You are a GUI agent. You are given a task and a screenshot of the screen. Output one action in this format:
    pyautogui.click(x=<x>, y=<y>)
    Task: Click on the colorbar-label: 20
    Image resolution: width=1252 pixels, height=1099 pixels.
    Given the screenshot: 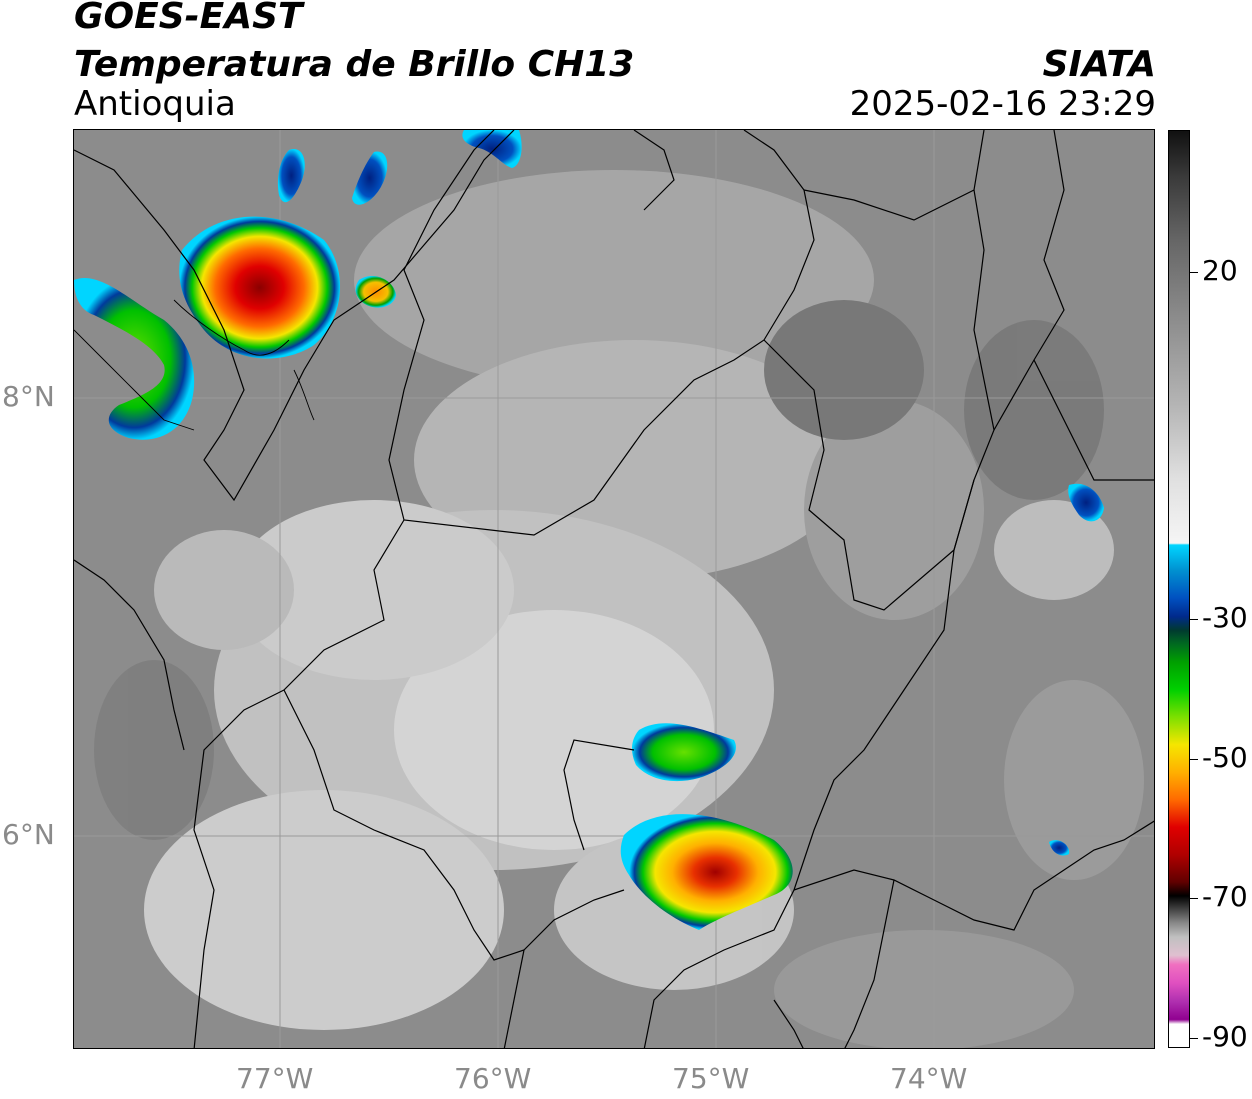 What is the action you would take?
    pyautogui.click(x=1220, y=270)
    